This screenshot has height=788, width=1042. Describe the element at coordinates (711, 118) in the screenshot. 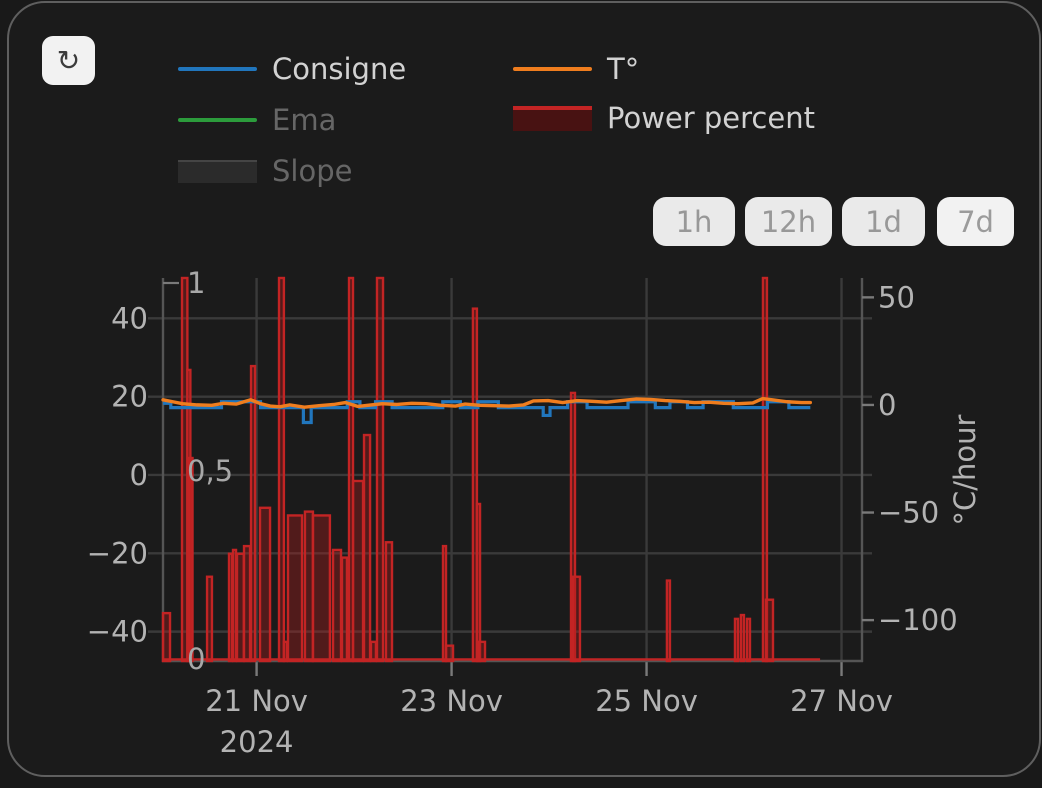

I see `legend-label-power-percent: Power percent` at that location.